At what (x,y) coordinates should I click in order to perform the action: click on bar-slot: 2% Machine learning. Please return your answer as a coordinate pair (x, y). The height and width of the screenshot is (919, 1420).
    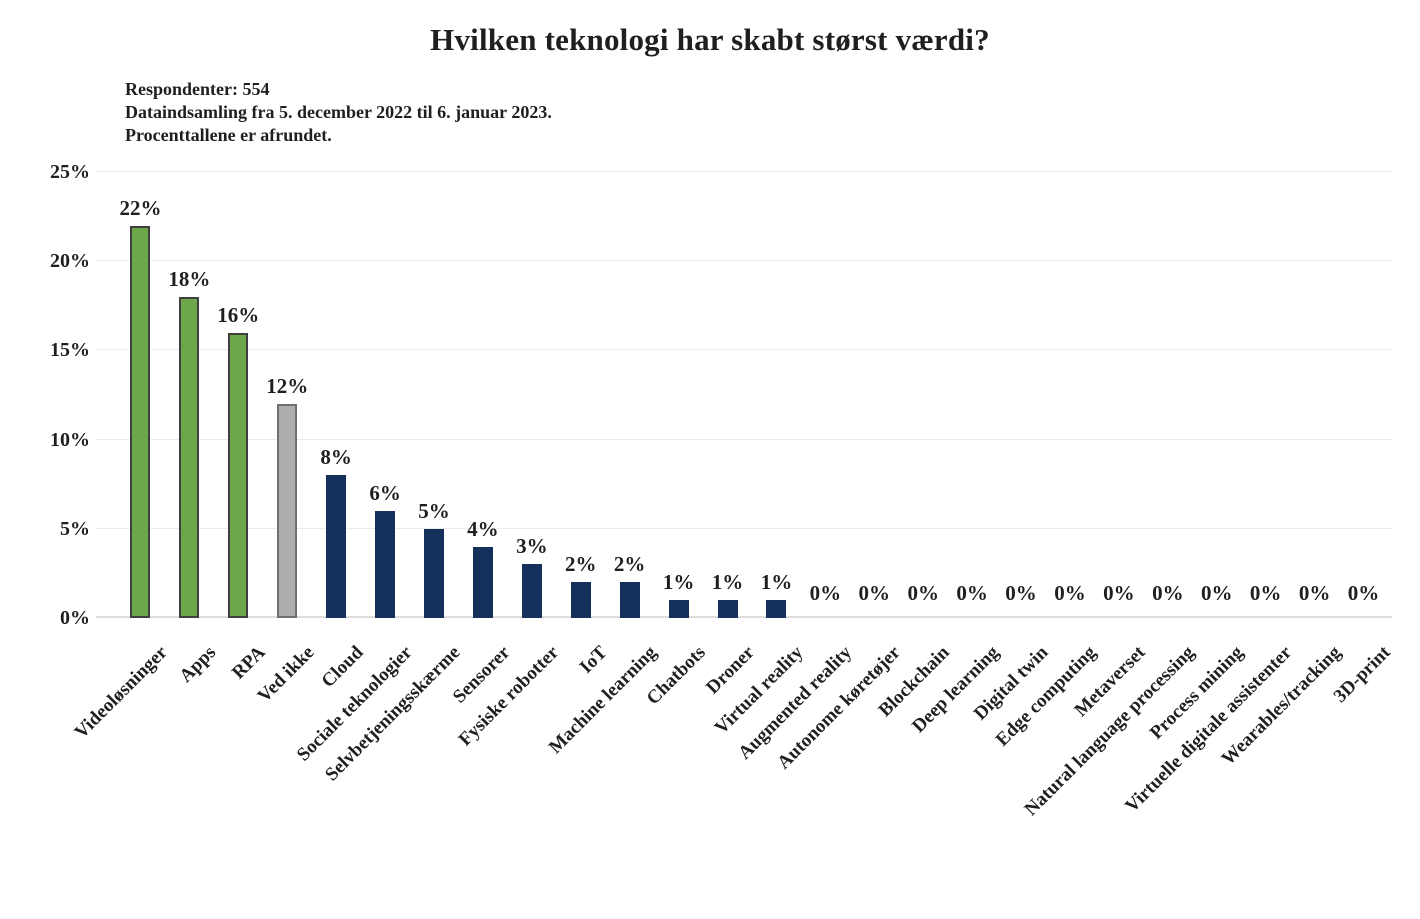
    Looking at the image, I should click on (603, 465).